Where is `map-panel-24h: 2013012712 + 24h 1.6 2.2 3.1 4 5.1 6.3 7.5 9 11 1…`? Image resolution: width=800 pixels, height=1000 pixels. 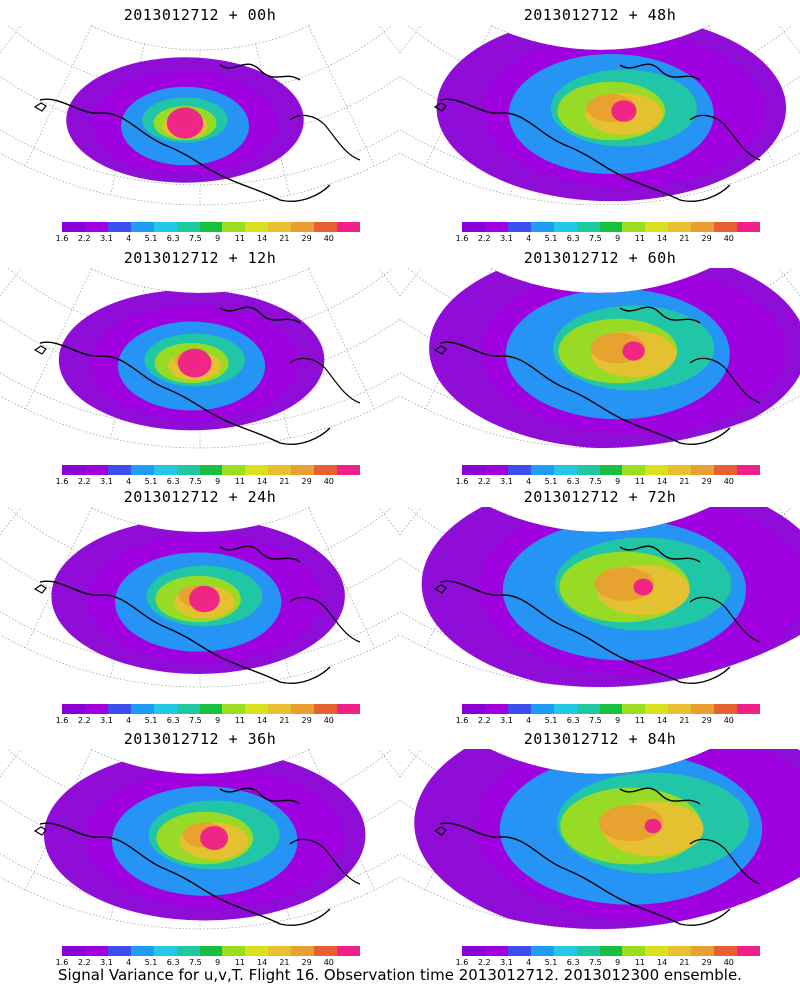 map-panel-24h: 2013012712 + 24h 1.6 2.2 3.1 4 5.1 6.3 7.5 9 11 1… is located at coordinates (200, 604).